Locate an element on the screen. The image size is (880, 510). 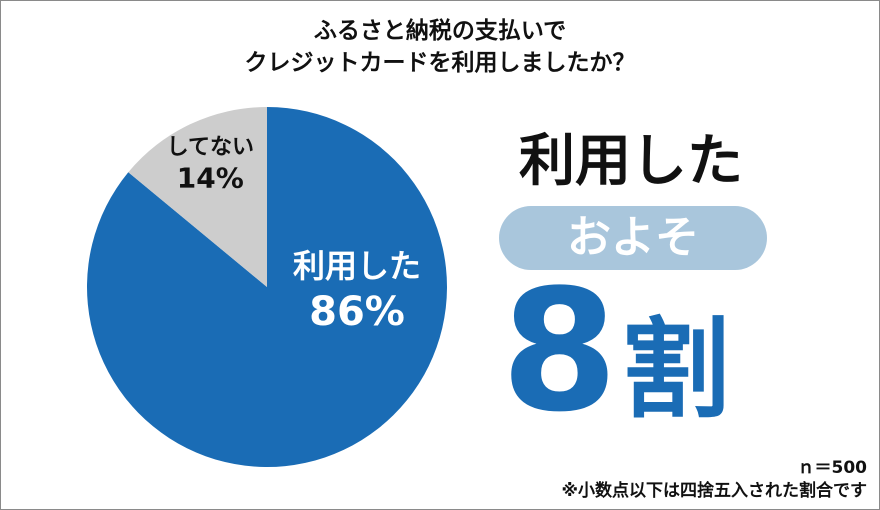
pie-label-used: 利用した is located at coordinates (357, 266).